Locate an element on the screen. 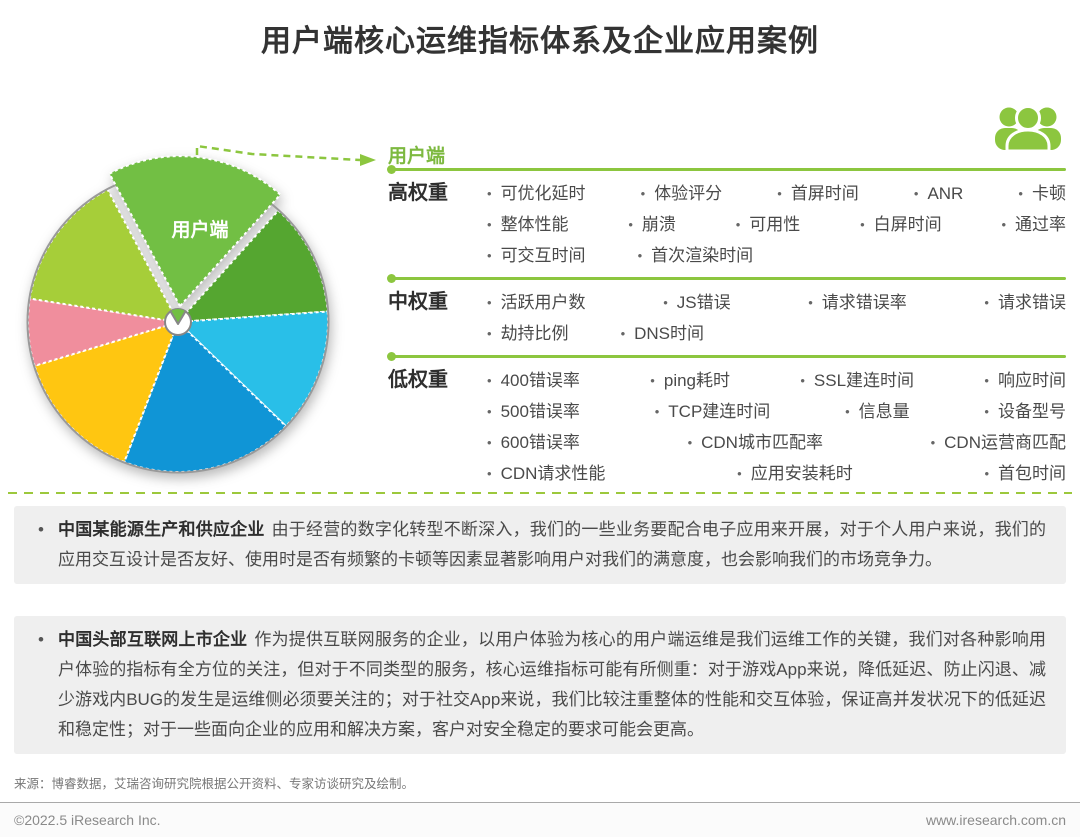 This screenshot has height=837, width=1080. indicator-text: 体验评分 is located at coordinates (688, 193).